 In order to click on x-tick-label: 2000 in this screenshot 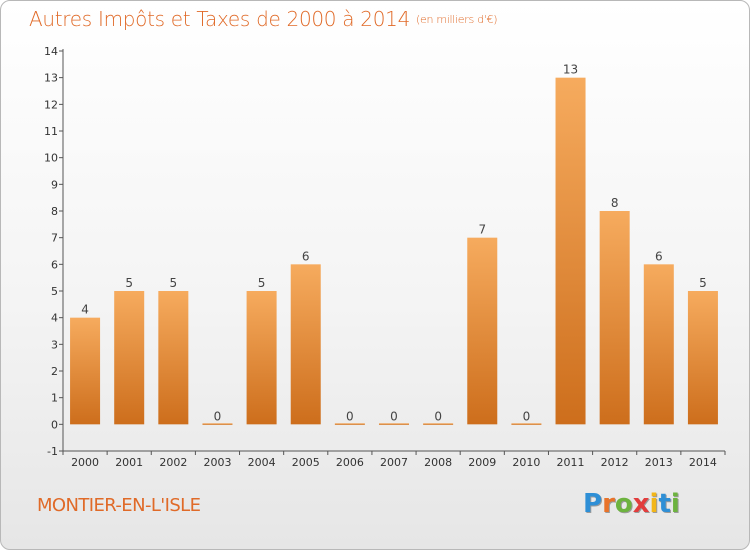, I will do `click(85, 462)`.